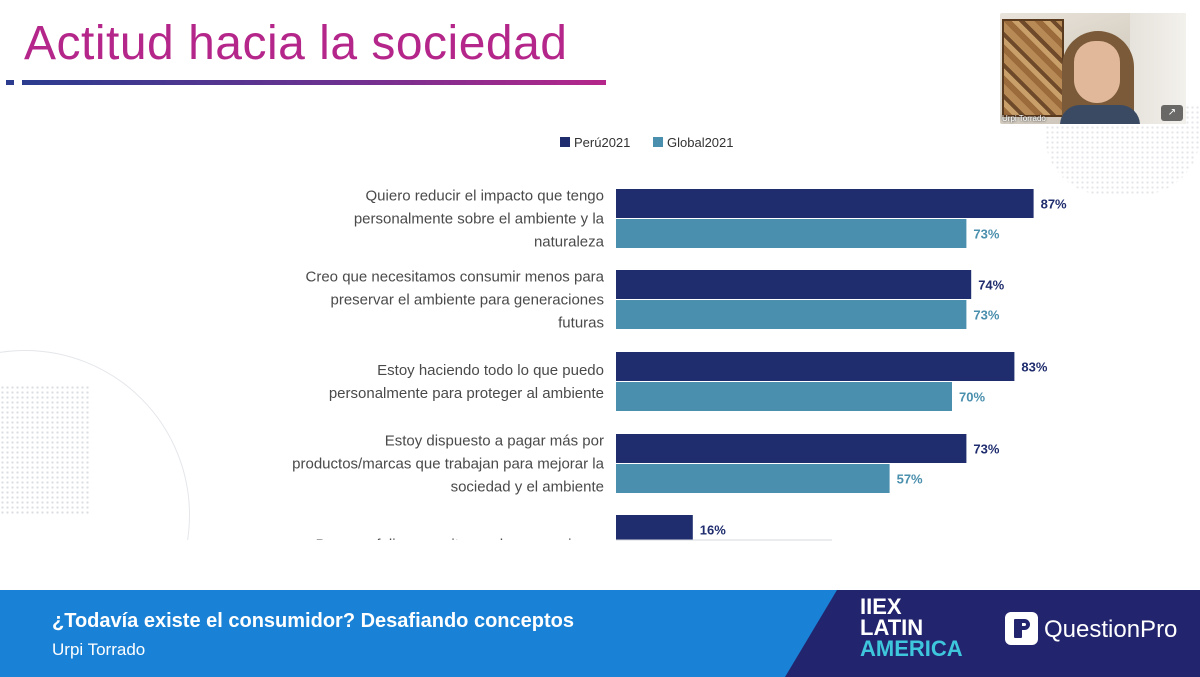 The width and height of the screenshot is (1200, 677). What do you see at coordinates (1172, 113) in the screenshot?
I see `expand-icon: ↗` at bounding box center [1172, 113].